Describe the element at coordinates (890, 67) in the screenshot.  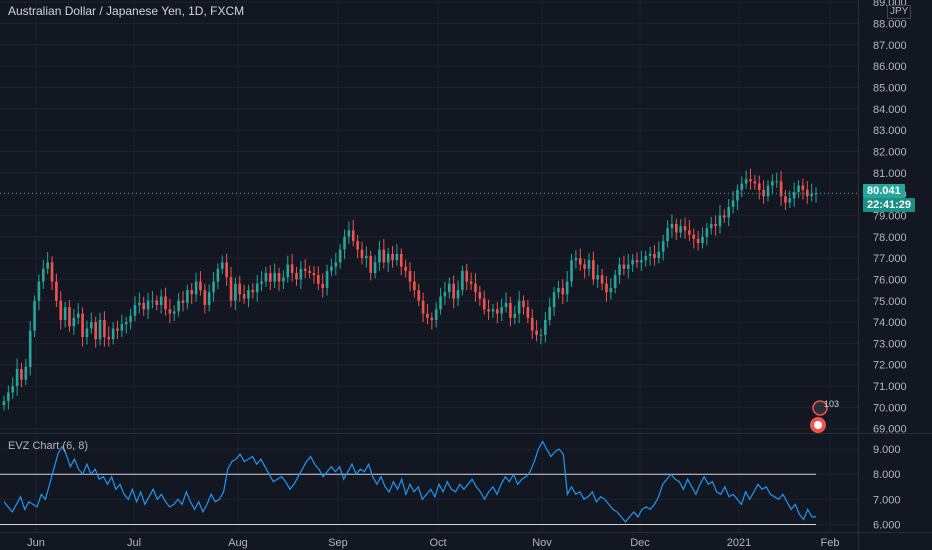
I see `y-tick-label: 86.000` at that location.